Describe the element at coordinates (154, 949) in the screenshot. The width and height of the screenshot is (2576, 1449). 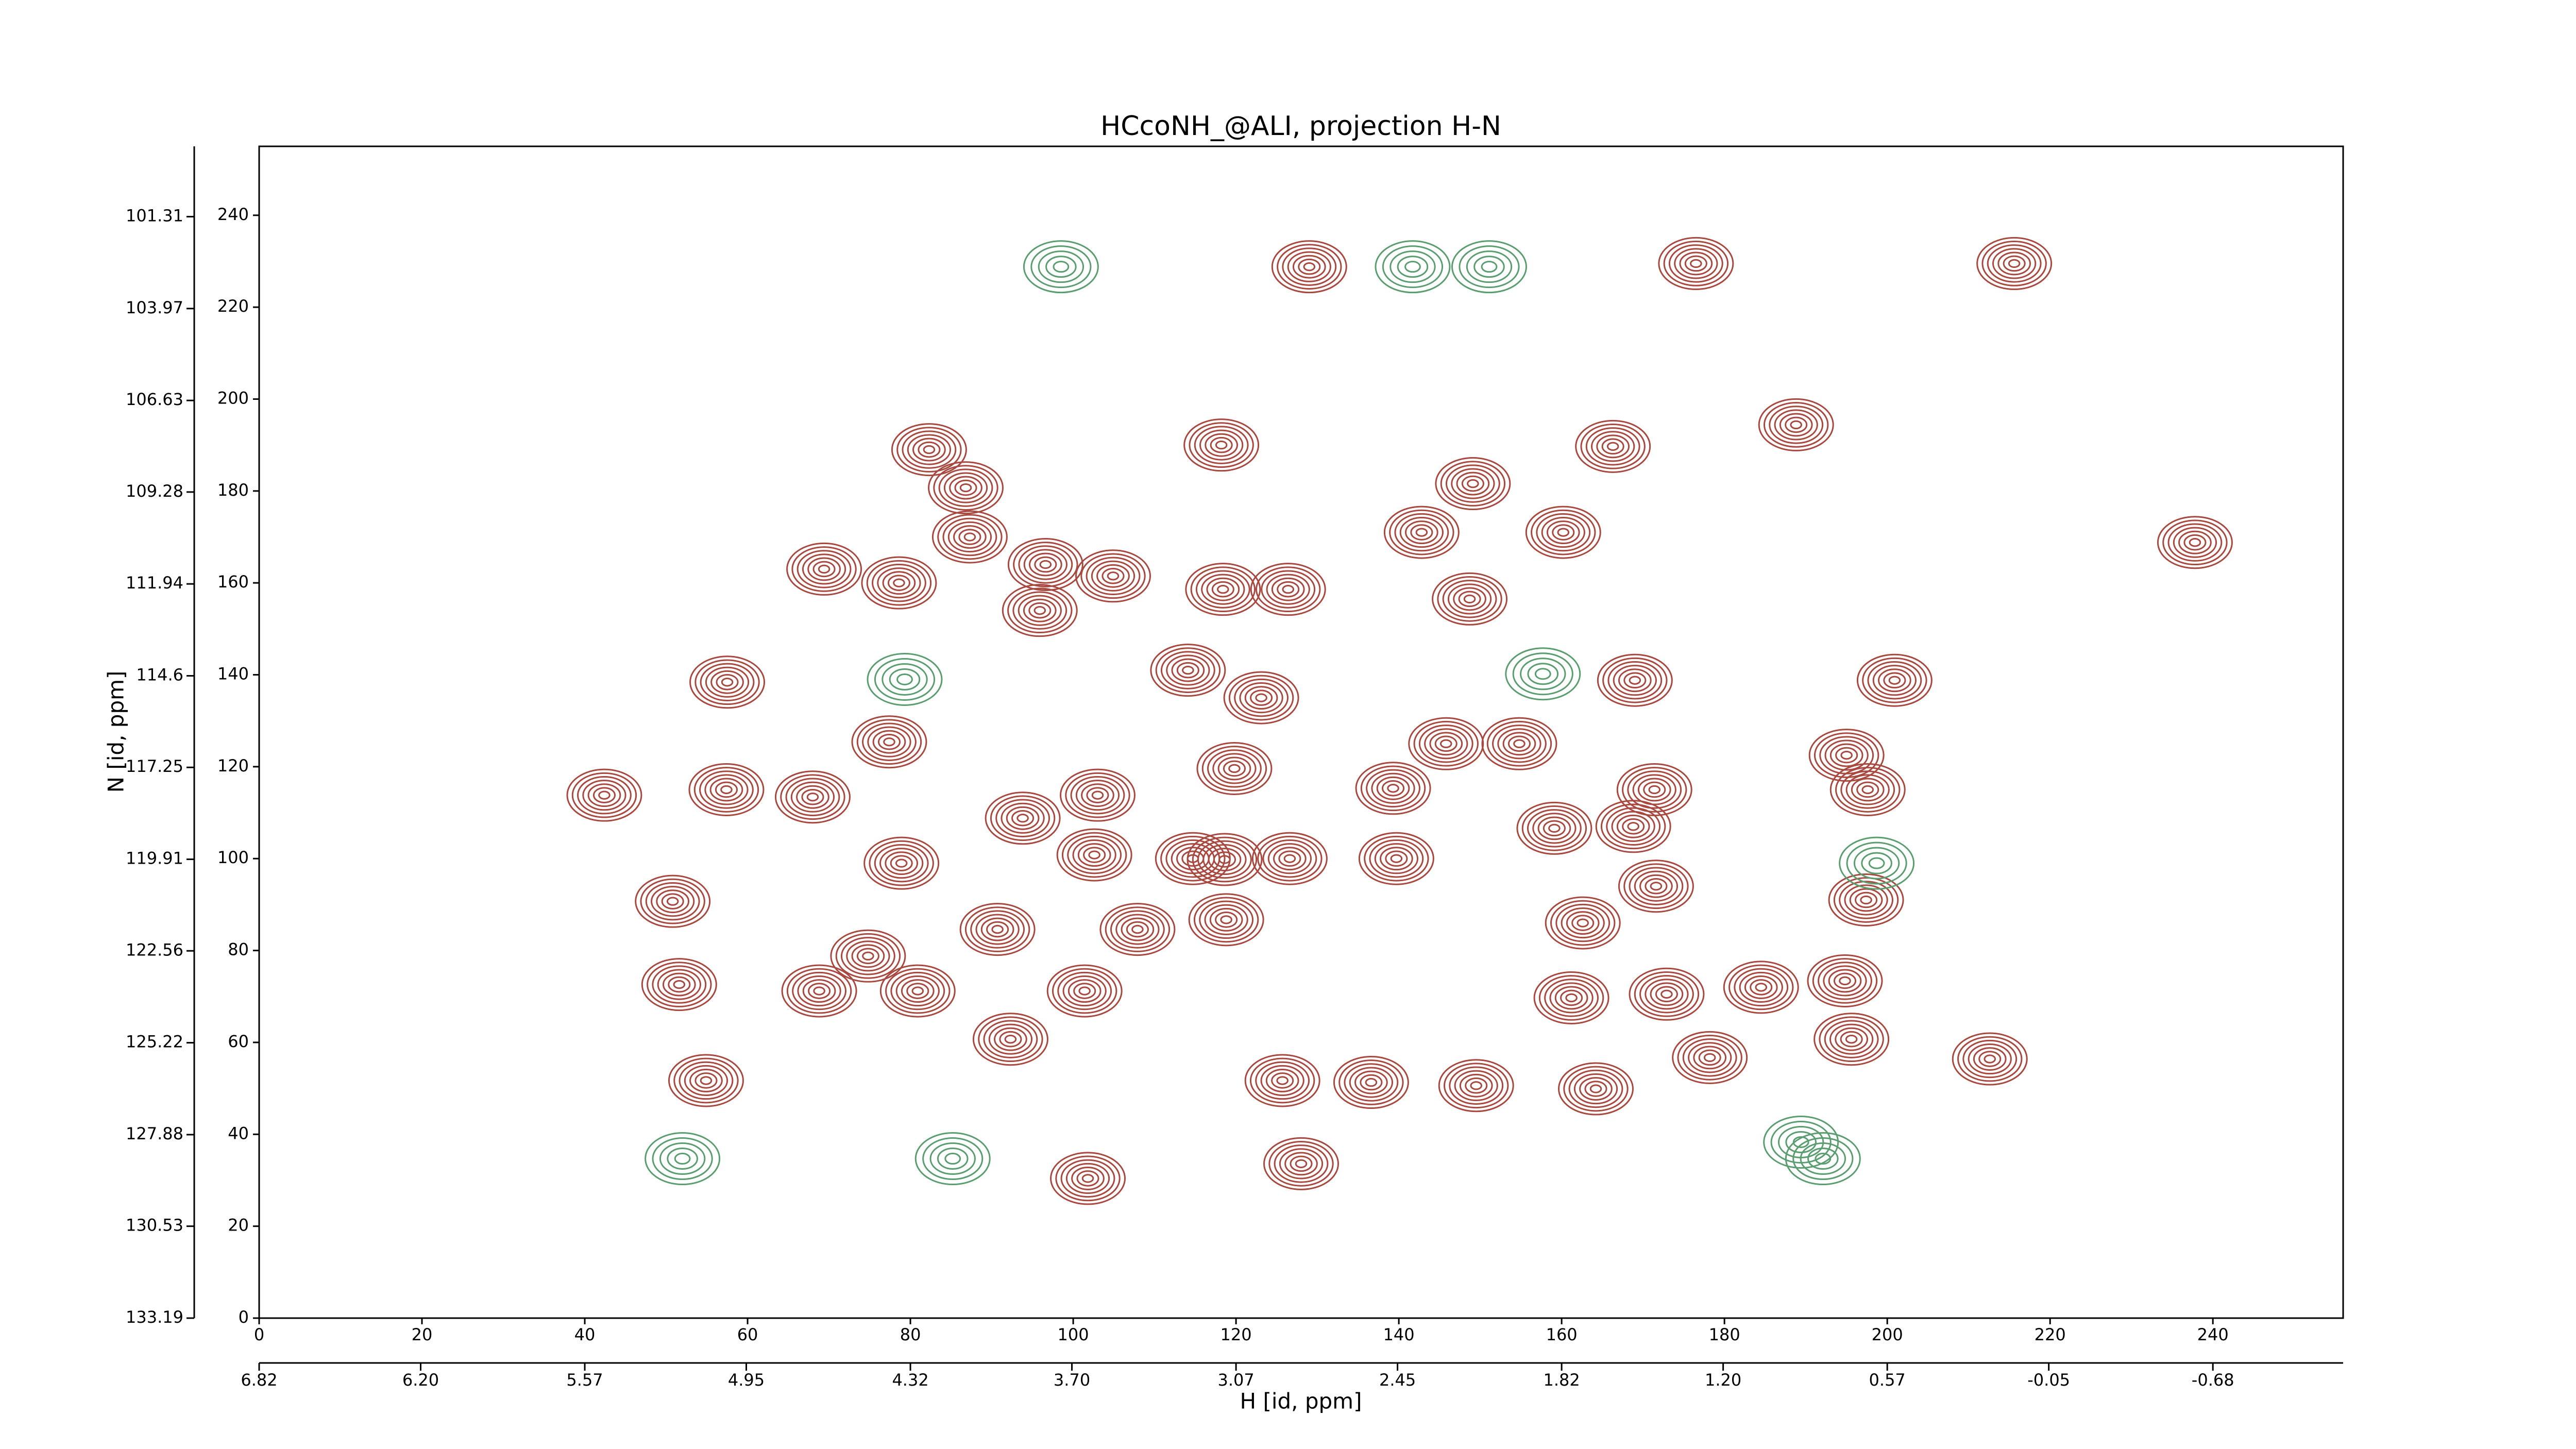
I see `y2-tick-label: 122.56` at that location.